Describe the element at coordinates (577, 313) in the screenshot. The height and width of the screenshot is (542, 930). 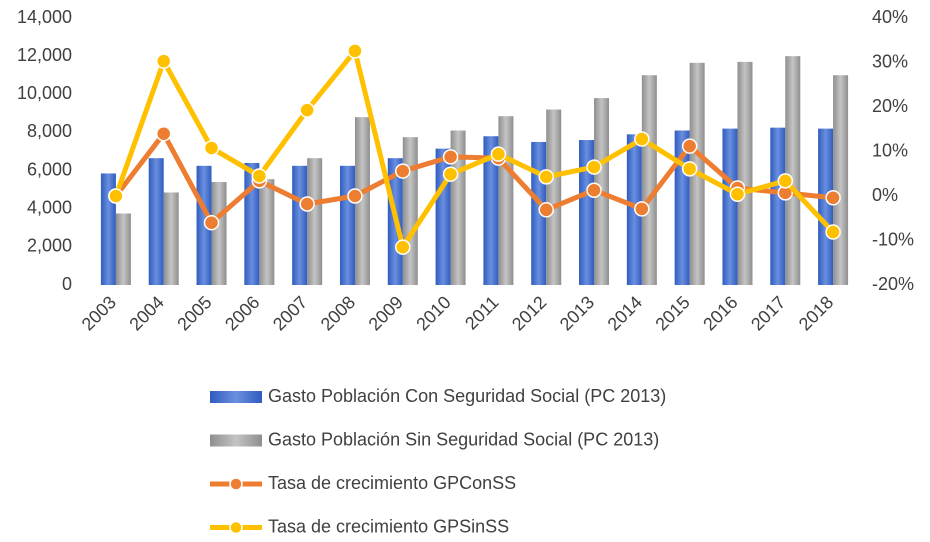
I see `x-tick-label: 2013` at that location.